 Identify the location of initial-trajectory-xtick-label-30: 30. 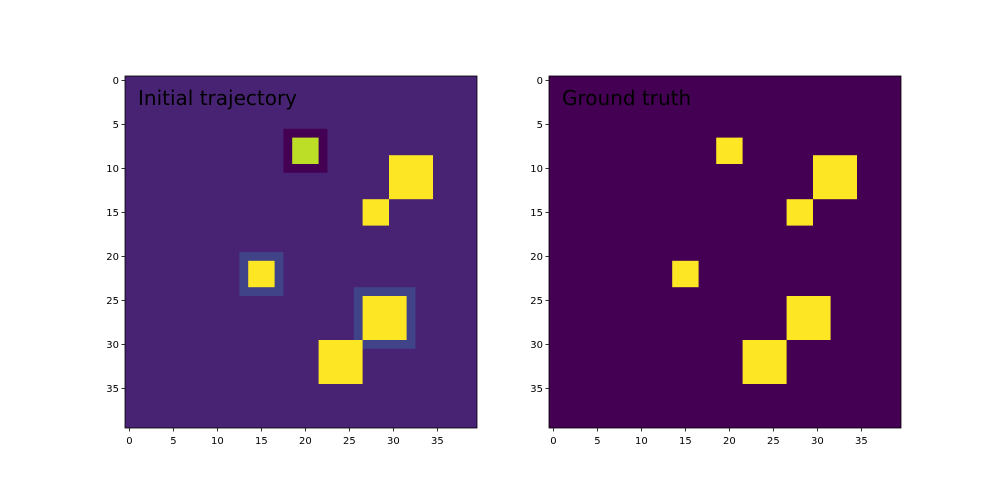
(393, 441).